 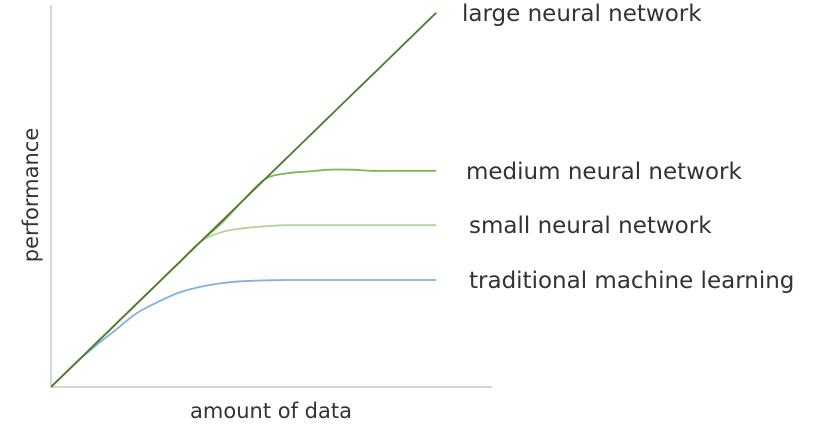 What do you see at coordinates (590, 226) in the screenshot?
I see `series-label-small-neural-network: small neural network` at bounding box center [590, 226].